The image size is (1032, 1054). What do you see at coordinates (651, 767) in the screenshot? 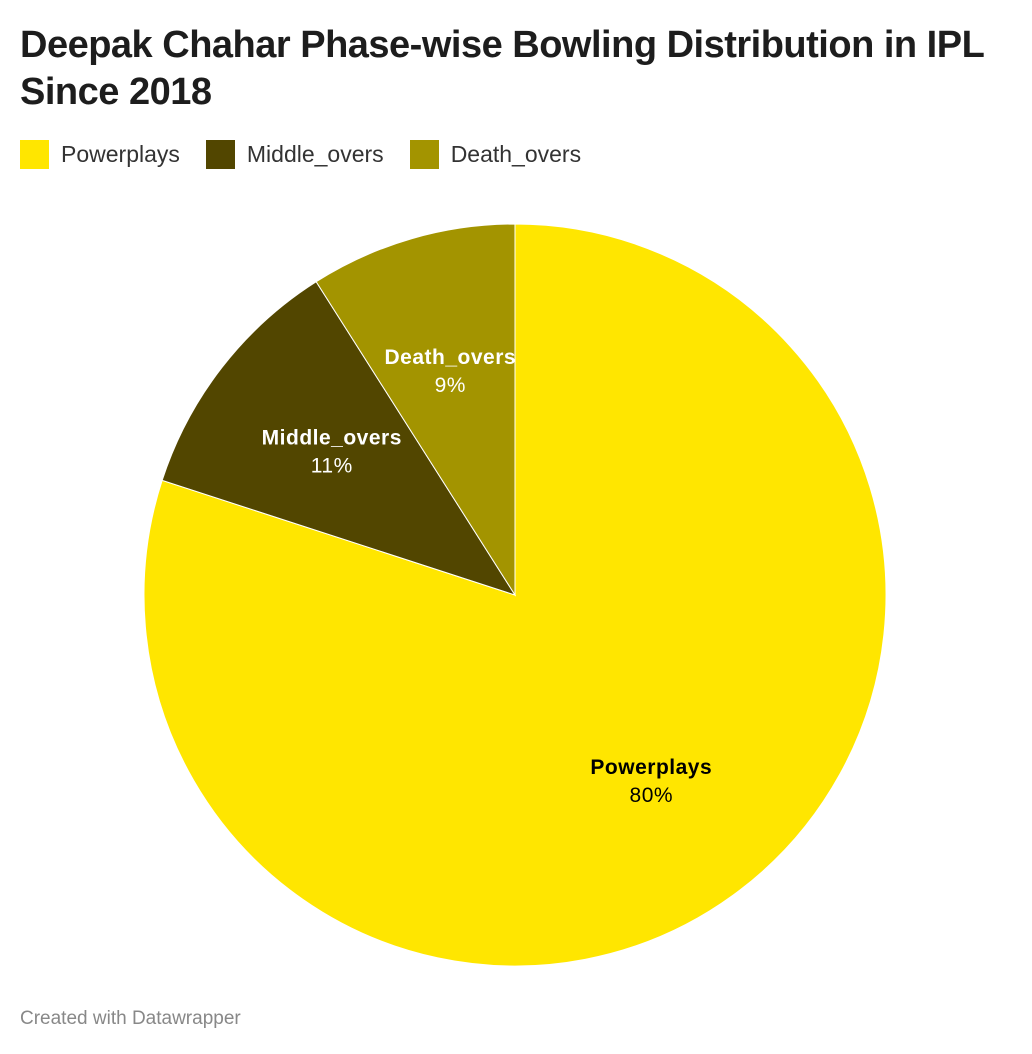
I see `slice-label: Powerplays` at bounding box center [651, 767].